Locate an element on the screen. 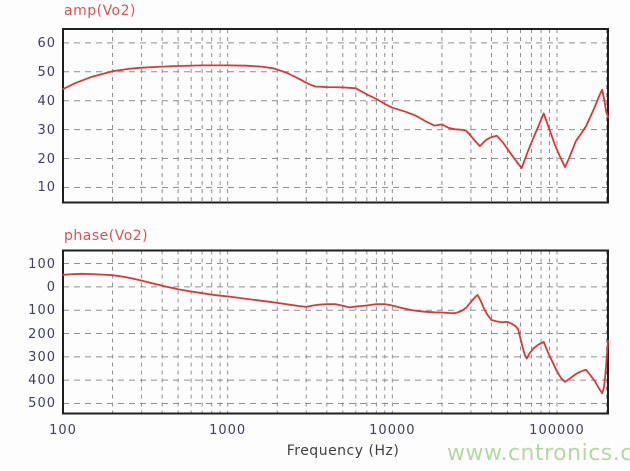  y-tick-label: 20 is located at coordinates (46, 159).